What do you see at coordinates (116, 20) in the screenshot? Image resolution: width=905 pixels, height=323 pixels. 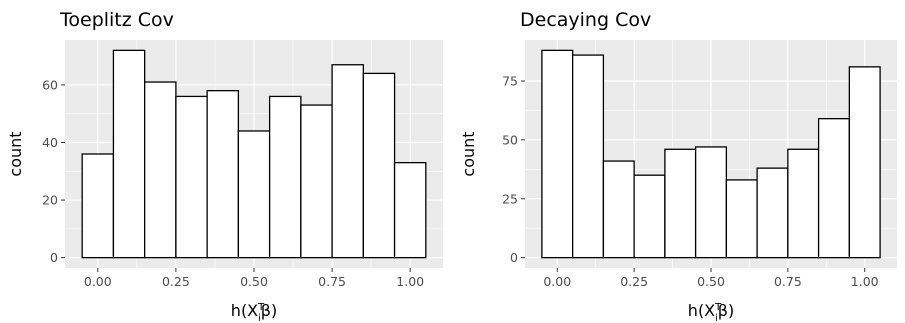 I see `chart-title: Toeplitz Cov` at bounding box center [116, 20].